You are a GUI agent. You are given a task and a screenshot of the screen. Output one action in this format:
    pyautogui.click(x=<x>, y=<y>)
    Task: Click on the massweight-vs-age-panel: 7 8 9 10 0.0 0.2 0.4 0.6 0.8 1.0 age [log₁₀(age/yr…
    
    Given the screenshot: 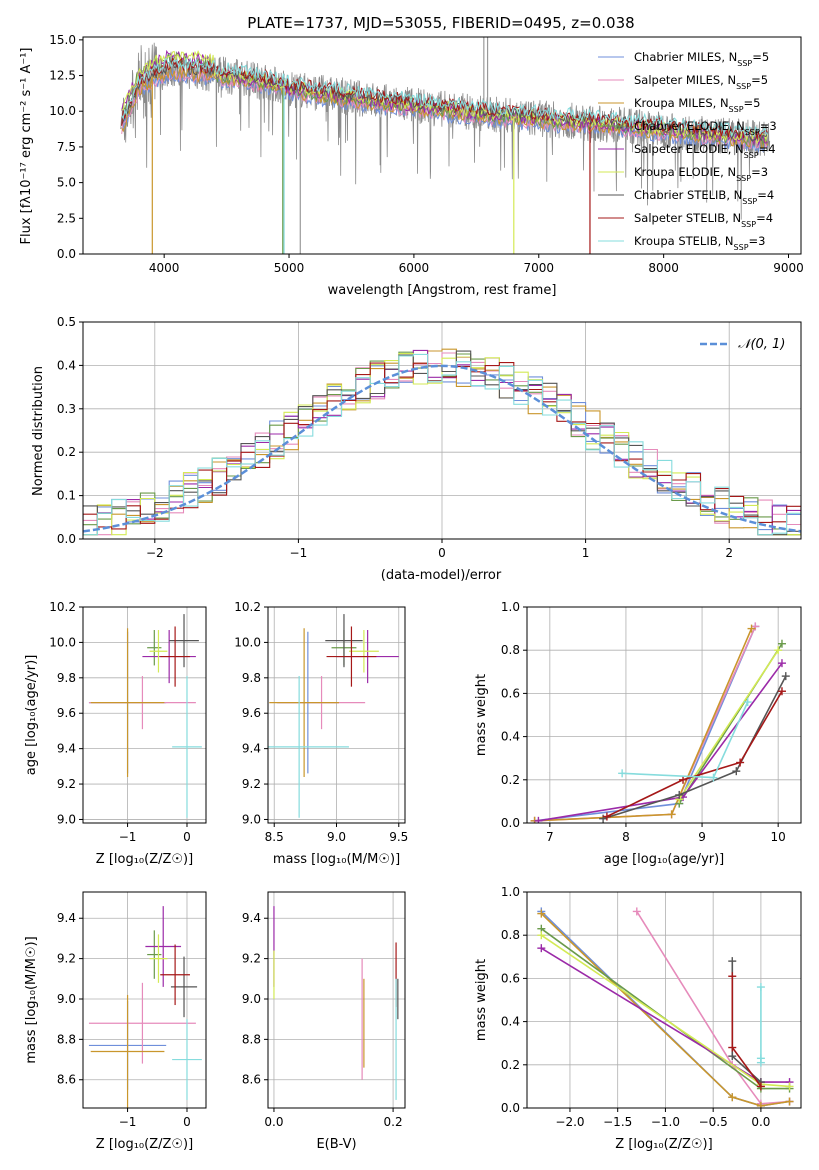 What is the action you would take?
    pyautogui.click(x=638, y=733)
    